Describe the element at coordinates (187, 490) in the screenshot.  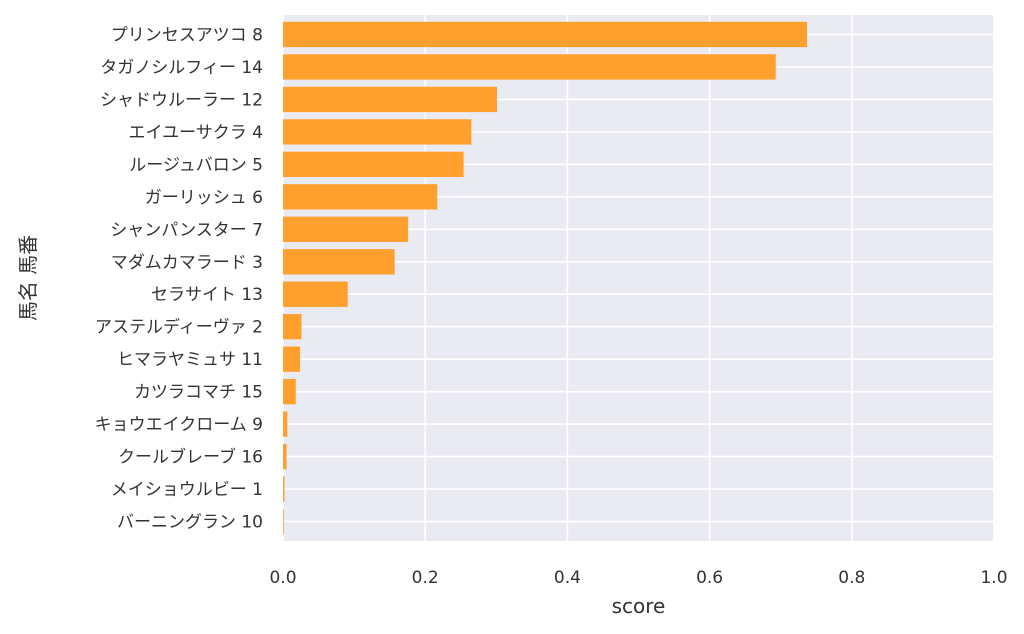
I see `y-tick-label: メイショウルビー 1` at that location.